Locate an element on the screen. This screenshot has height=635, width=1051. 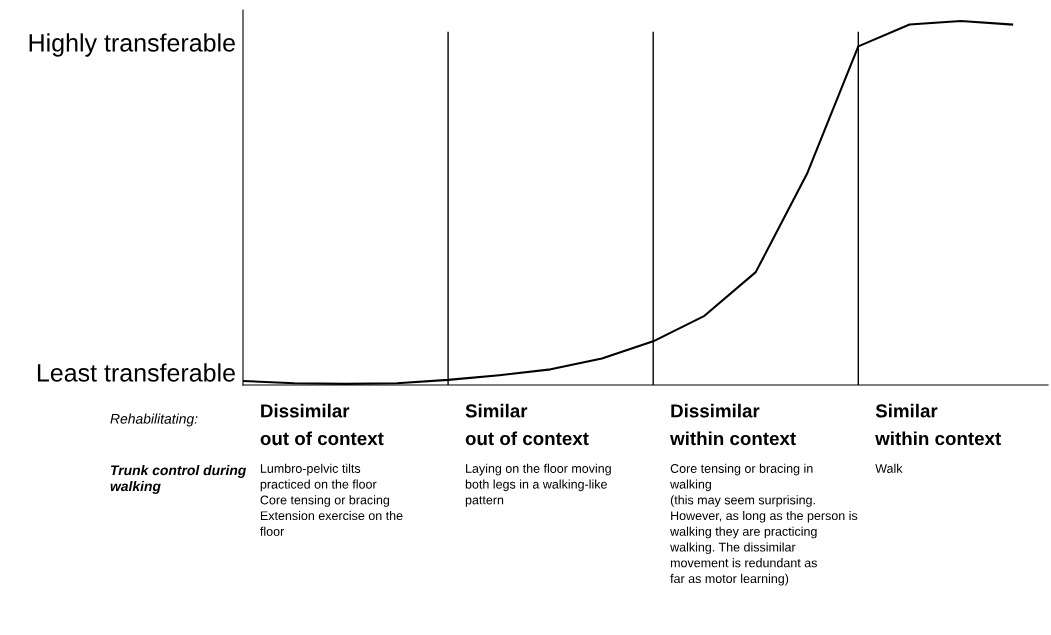
text: Dissimilar within context is located at coordinates (733, 424).